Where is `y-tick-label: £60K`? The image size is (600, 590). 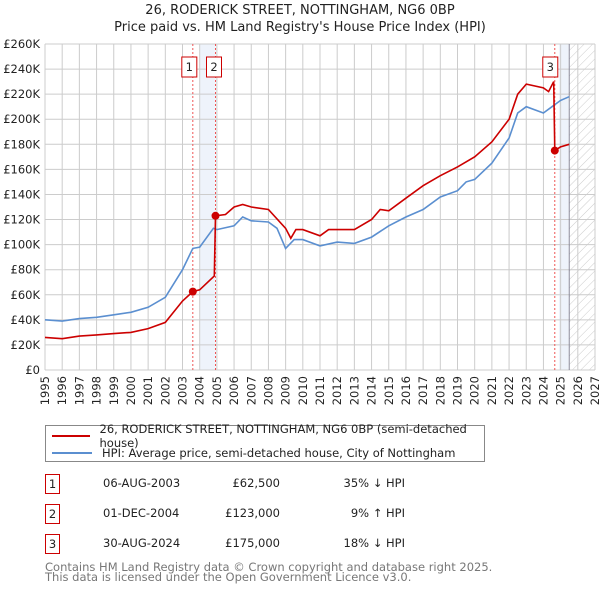 y-tick-label: £60K is located at coordinates (26, 295).